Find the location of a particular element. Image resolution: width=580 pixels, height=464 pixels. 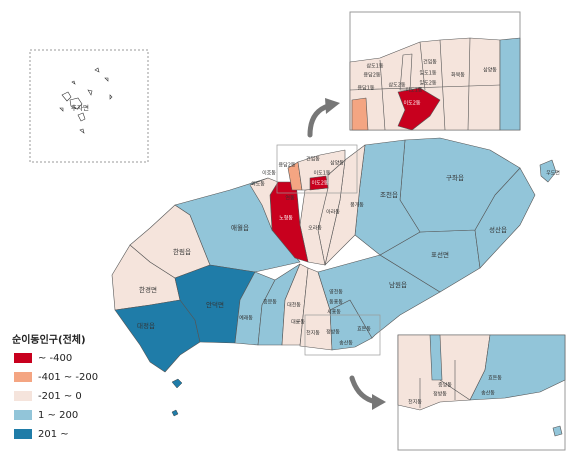

region-label: 추자면 is located at coordinates (80, 107).